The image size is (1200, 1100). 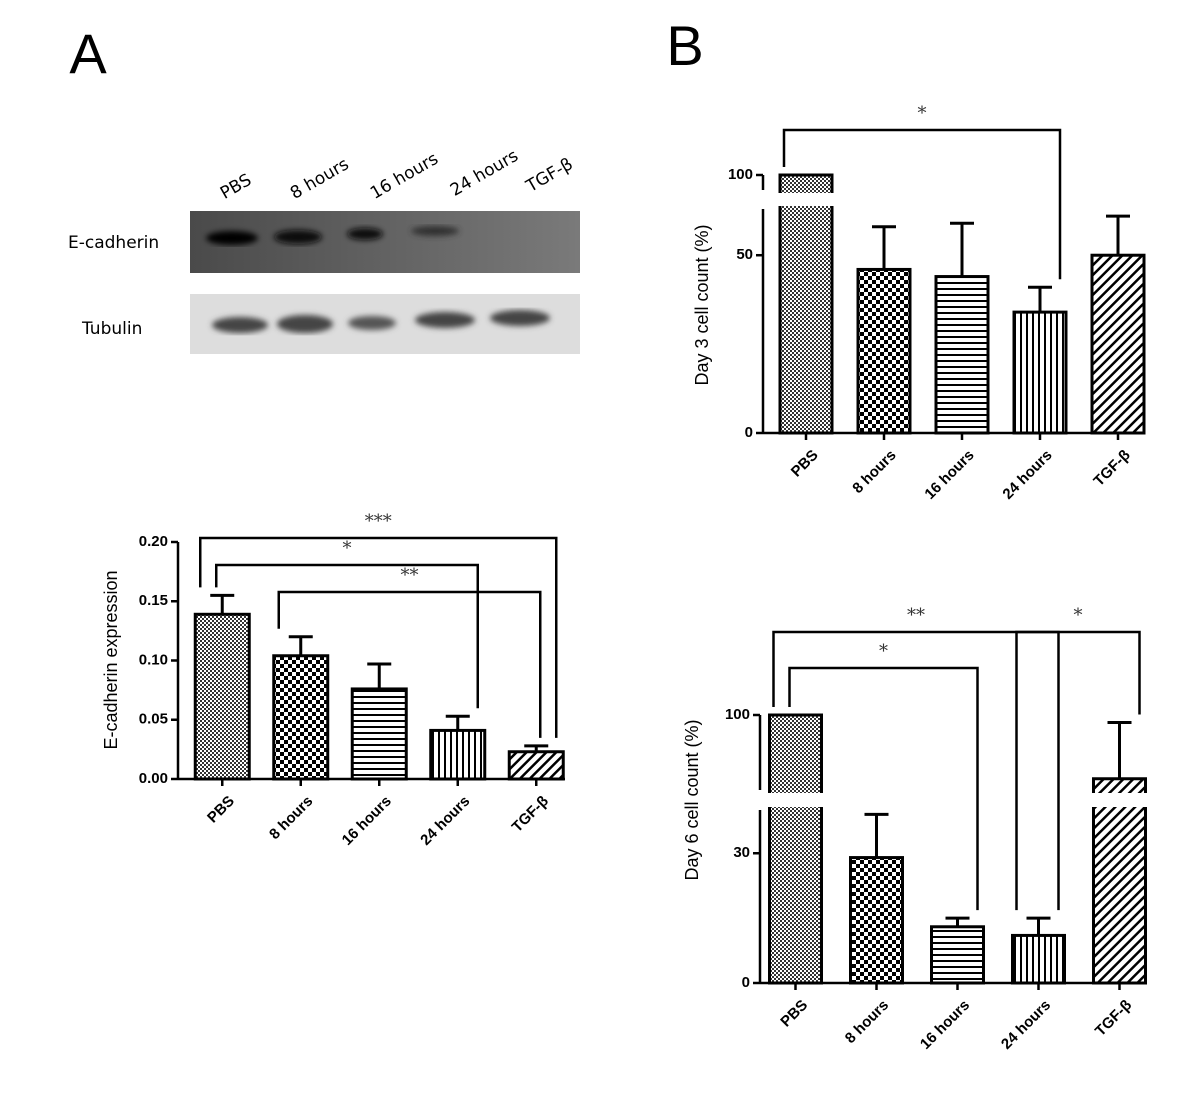 What do you see at coordinates (702, 304) in the screenshot?
I see `y-axis-label: Day 3 cell count (%)` at bounding box center [702, 304].